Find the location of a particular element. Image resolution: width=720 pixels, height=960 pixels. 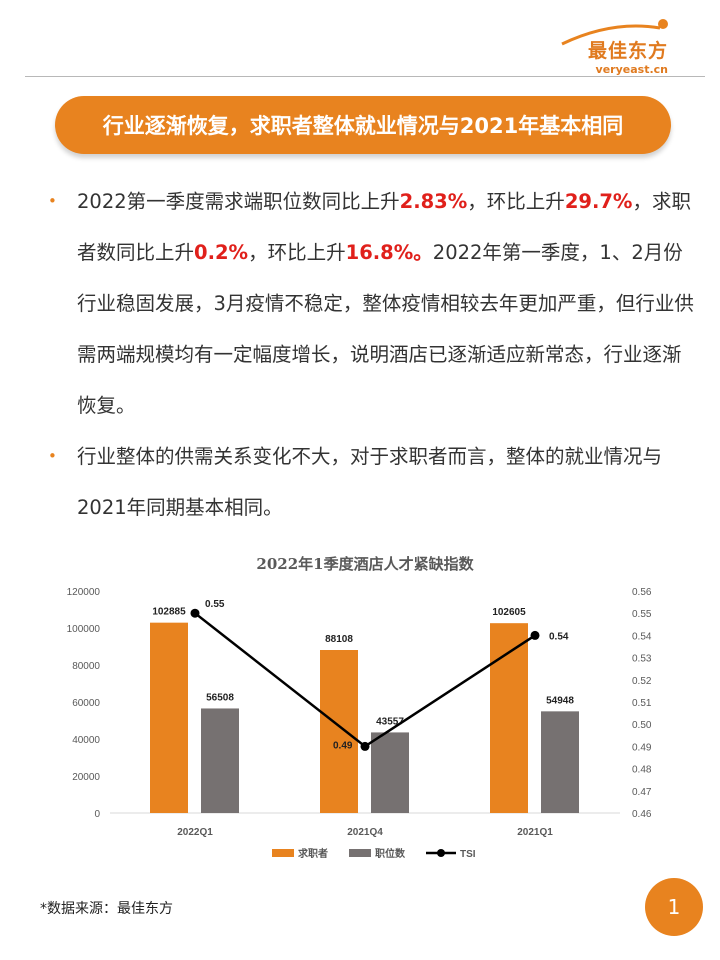

bar-value-label: 56508 is located at coordinates (220, 697).